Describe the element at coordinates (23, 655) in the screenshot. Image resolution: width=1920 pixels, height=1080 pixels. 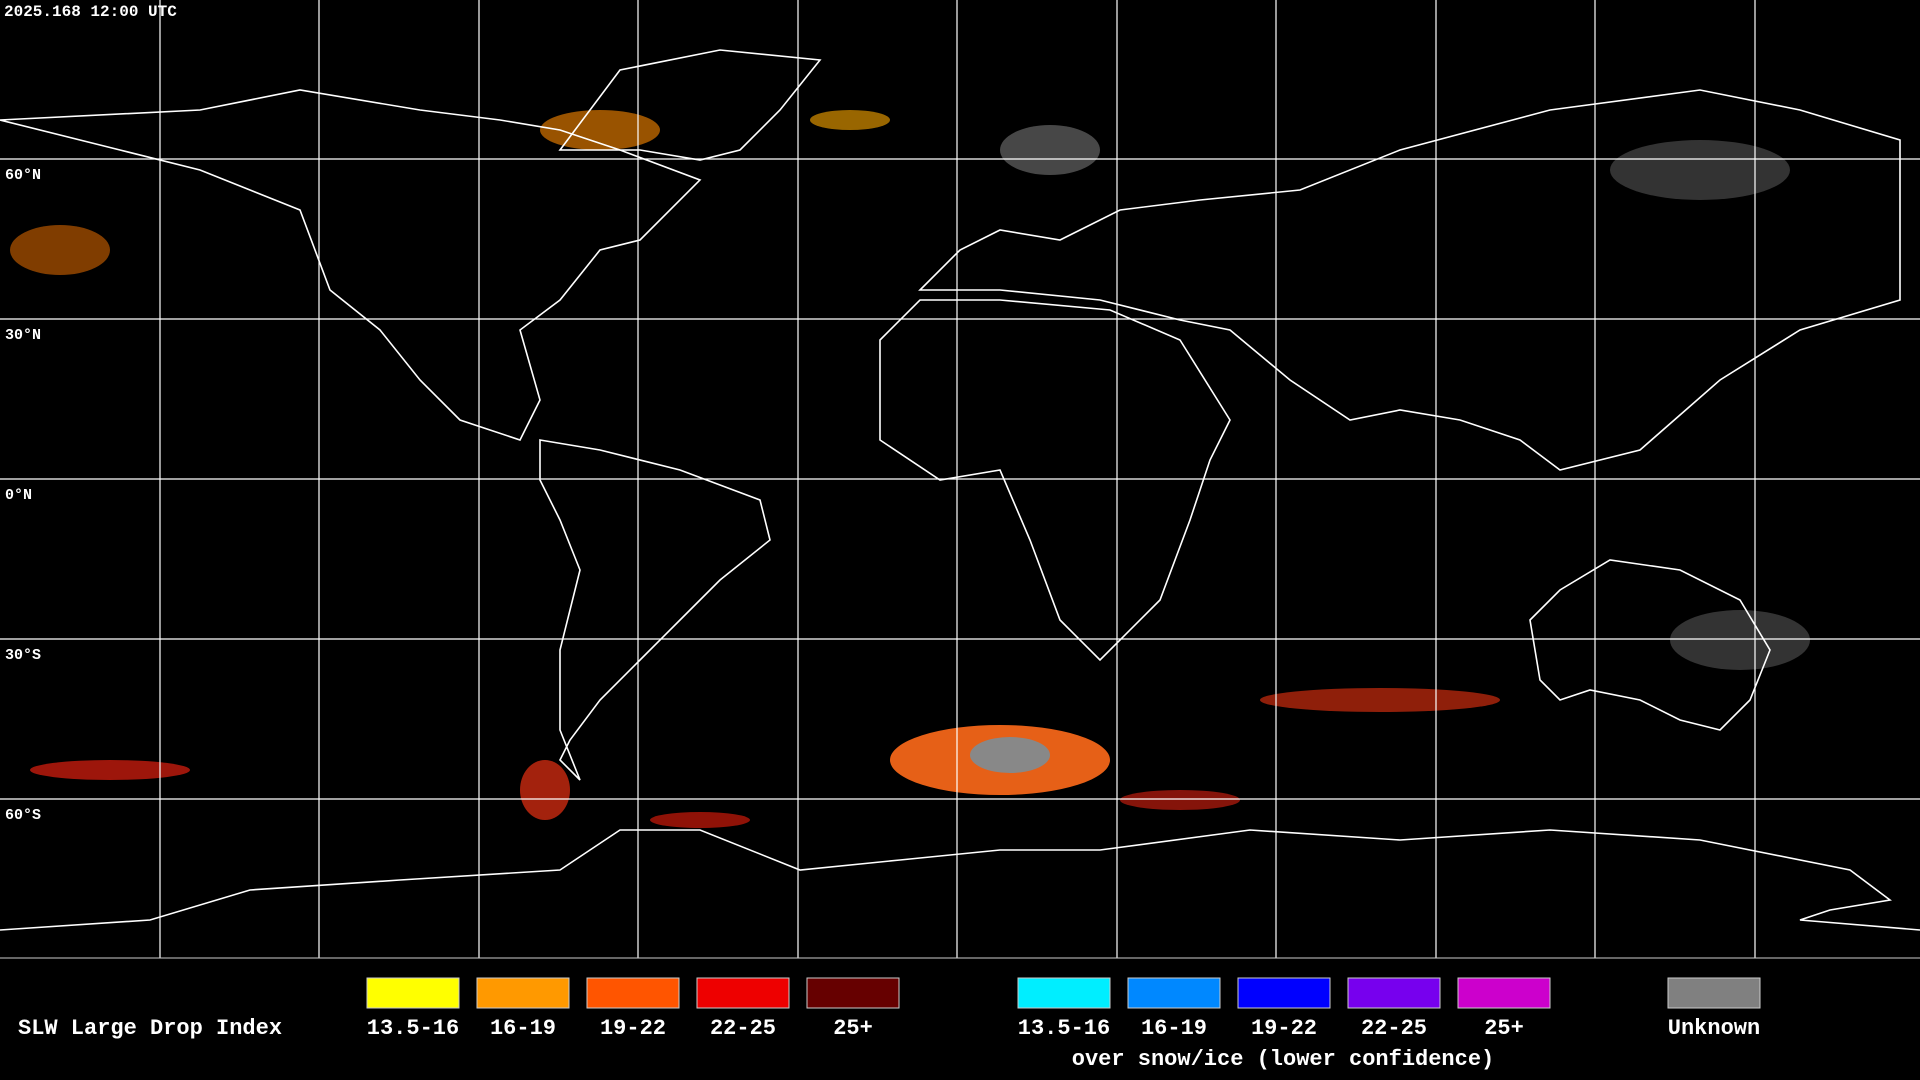
I see `latitude-label: 30°S` at that location.